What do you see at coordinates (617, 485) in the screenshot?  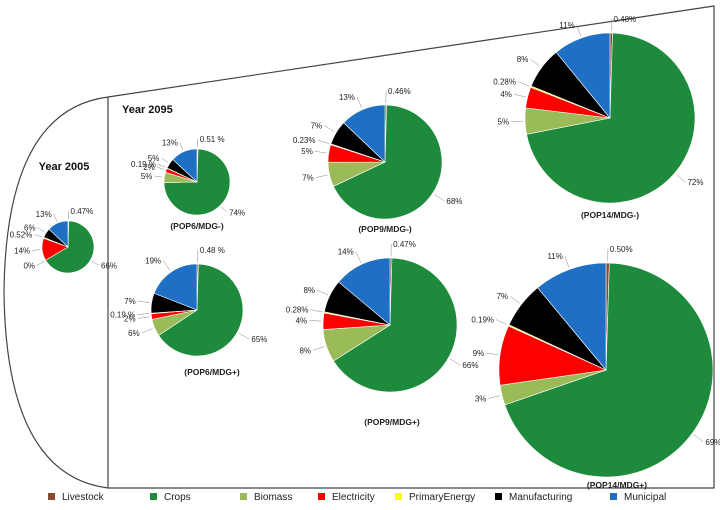 I see `pie-caption: (POP14/MDG+)` at bounding box center [617, 485].